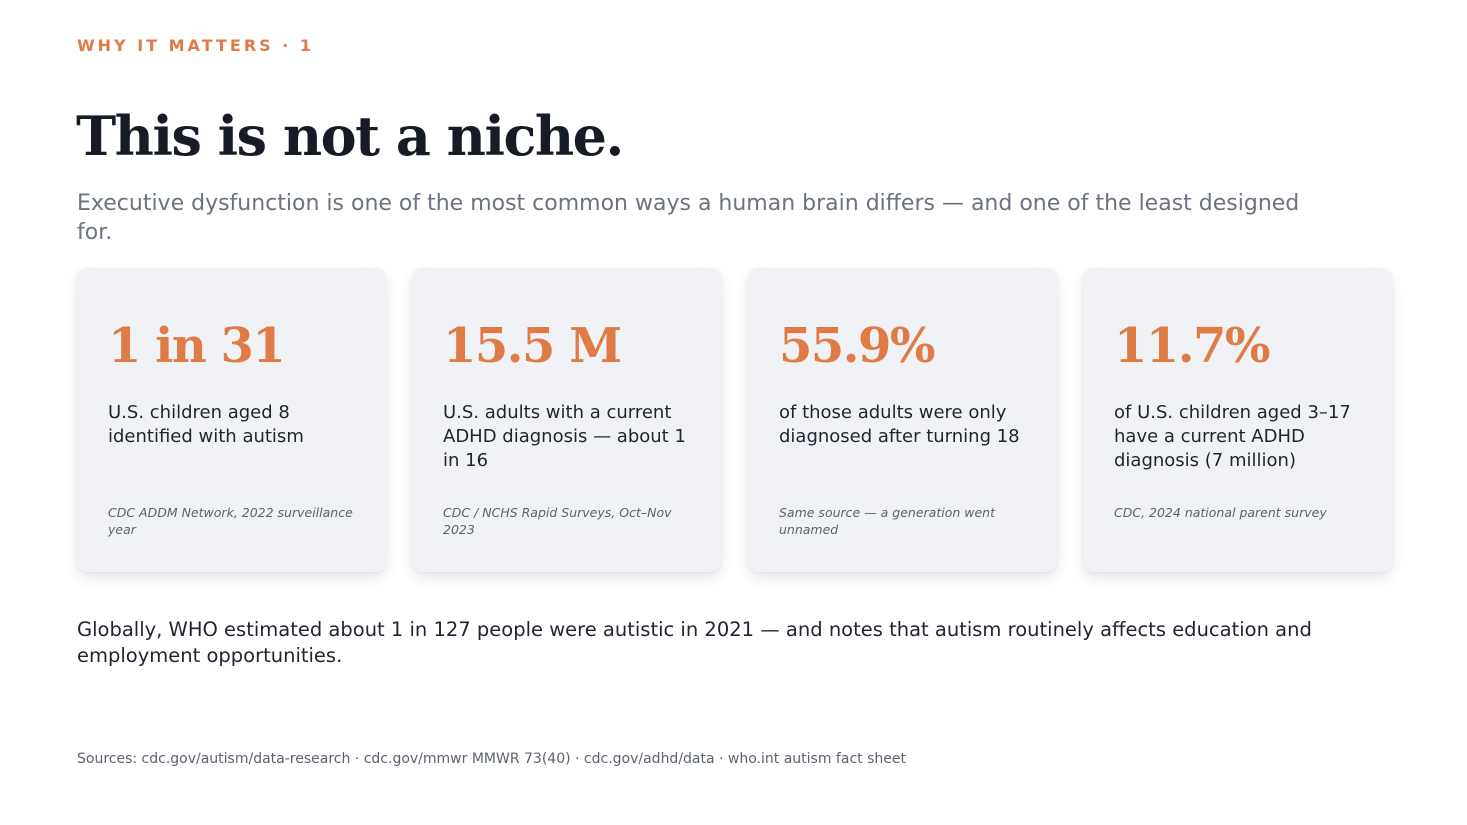 The width and height of the screenshot is (1467, 825). Describe the element at coordinates (557, 521) in the screenshot. I see `stat-source: CDC / NCHS Rapid Surveys, Oct–Nov 2023` at that location.